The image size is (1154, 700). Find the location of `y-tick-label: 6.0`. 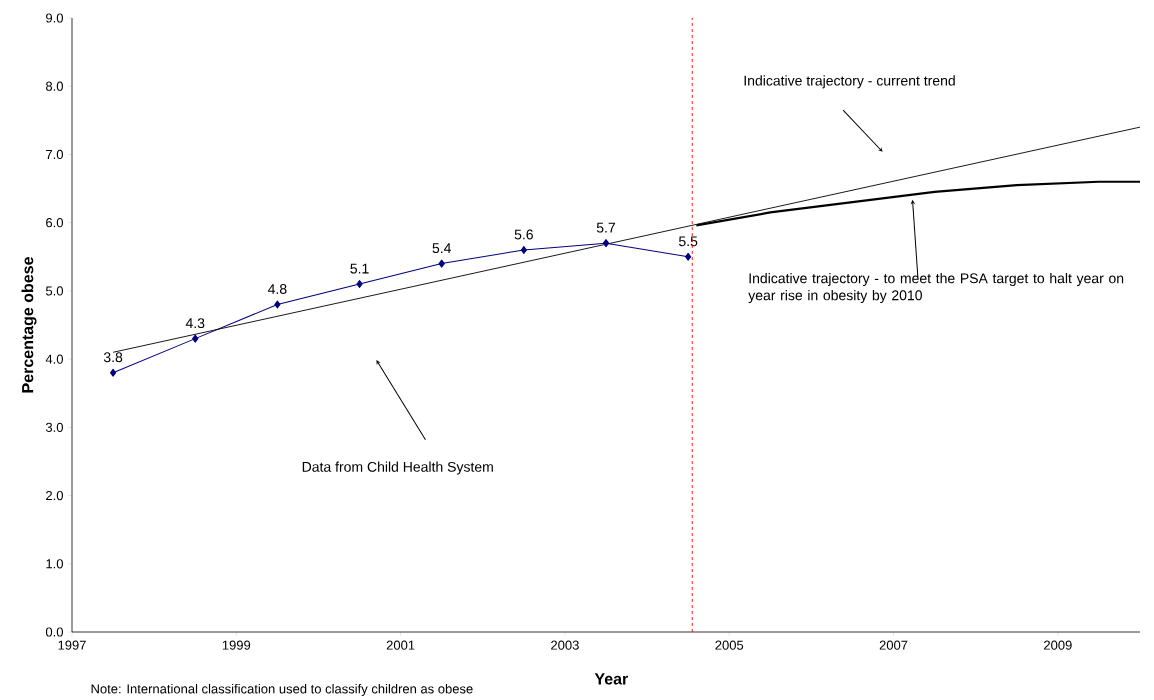

y-tick-label: 6.0 is located at coordinates (54, 222).